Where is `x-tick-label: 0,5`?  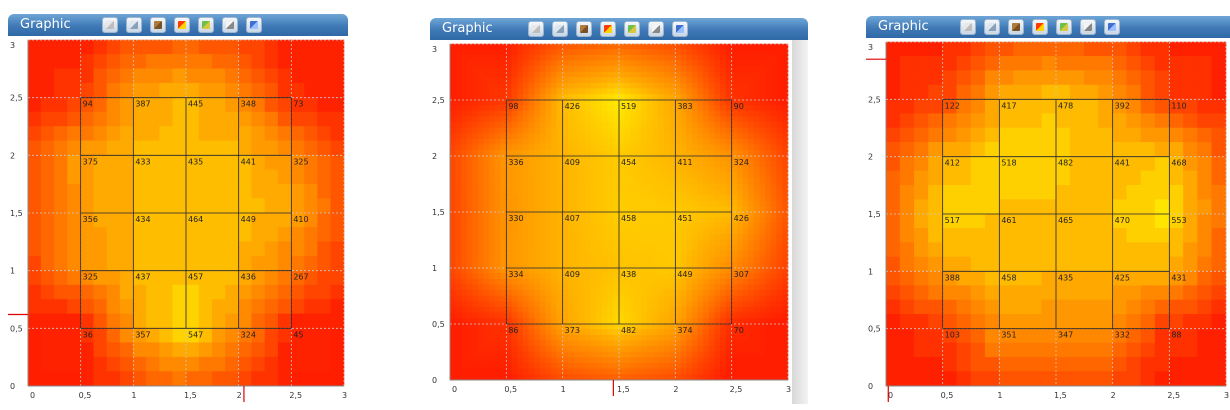 x-tick-label: 0,5 is located at coordinates (947, 395).